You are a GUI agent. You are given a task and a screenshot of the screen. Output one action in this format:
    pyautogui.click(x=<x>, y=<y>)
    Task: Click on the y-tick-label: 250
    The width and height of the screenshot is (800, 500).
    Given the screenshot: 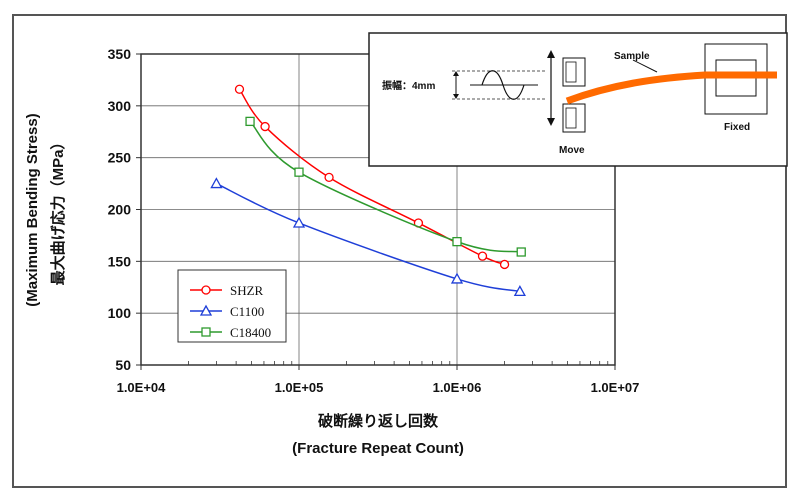 What is the action you would take?
    pyautogui.click(x=120, y=158)
    